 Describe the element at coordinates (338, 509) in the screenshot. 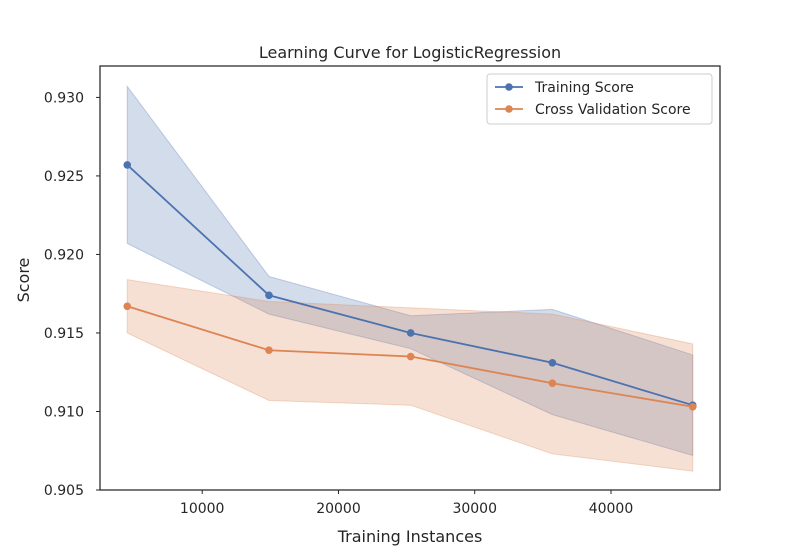

I see `x-tick-label: 20000` at that location.